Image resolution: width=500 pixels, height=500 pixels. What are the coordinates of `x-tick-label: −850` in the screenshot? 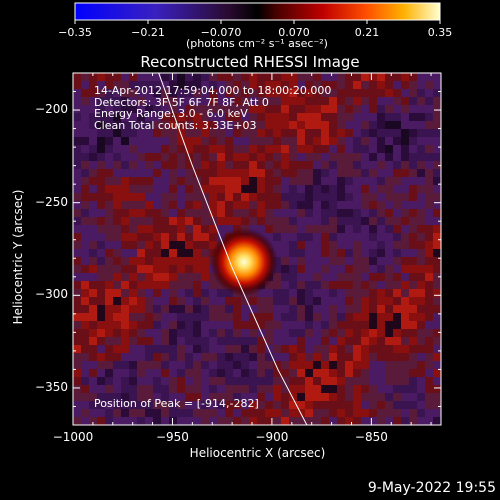 It's located at (371, 437).